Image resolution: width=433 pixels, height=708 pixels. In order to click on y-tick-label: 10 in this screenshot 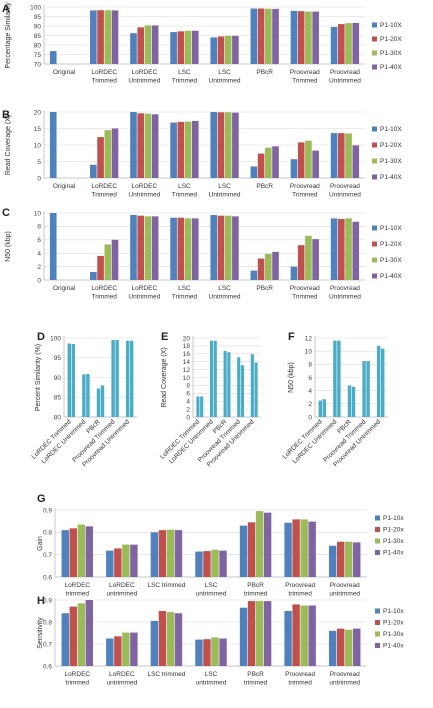, I will do `click(187, 378)`.